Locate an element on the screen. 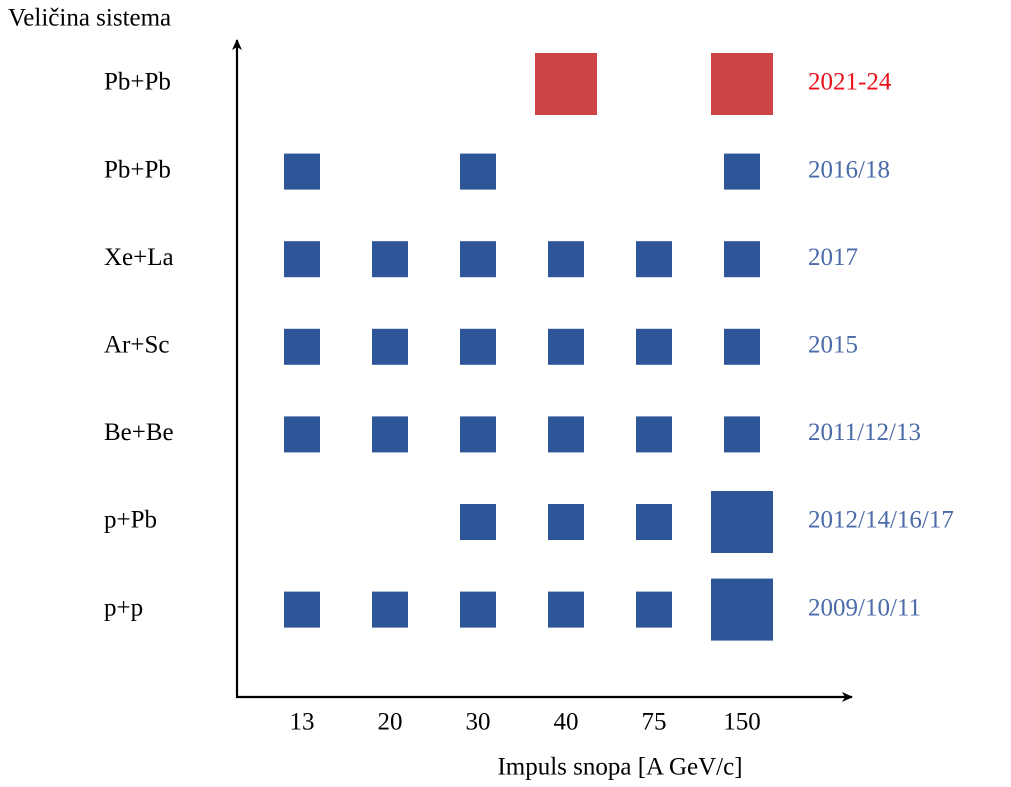 The image size is (1011, 787). system-label: p+p is located at coordinates (123, 607).